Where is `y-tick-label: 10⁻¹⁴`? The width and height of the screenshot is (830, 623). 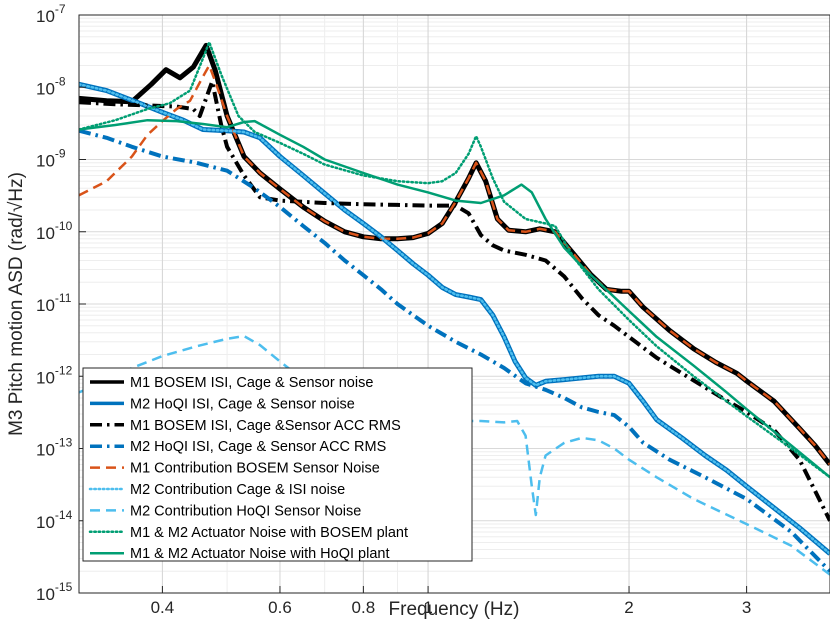
y-tick-label: 10⁻¹⁴ is located at coordinates (54, 520).